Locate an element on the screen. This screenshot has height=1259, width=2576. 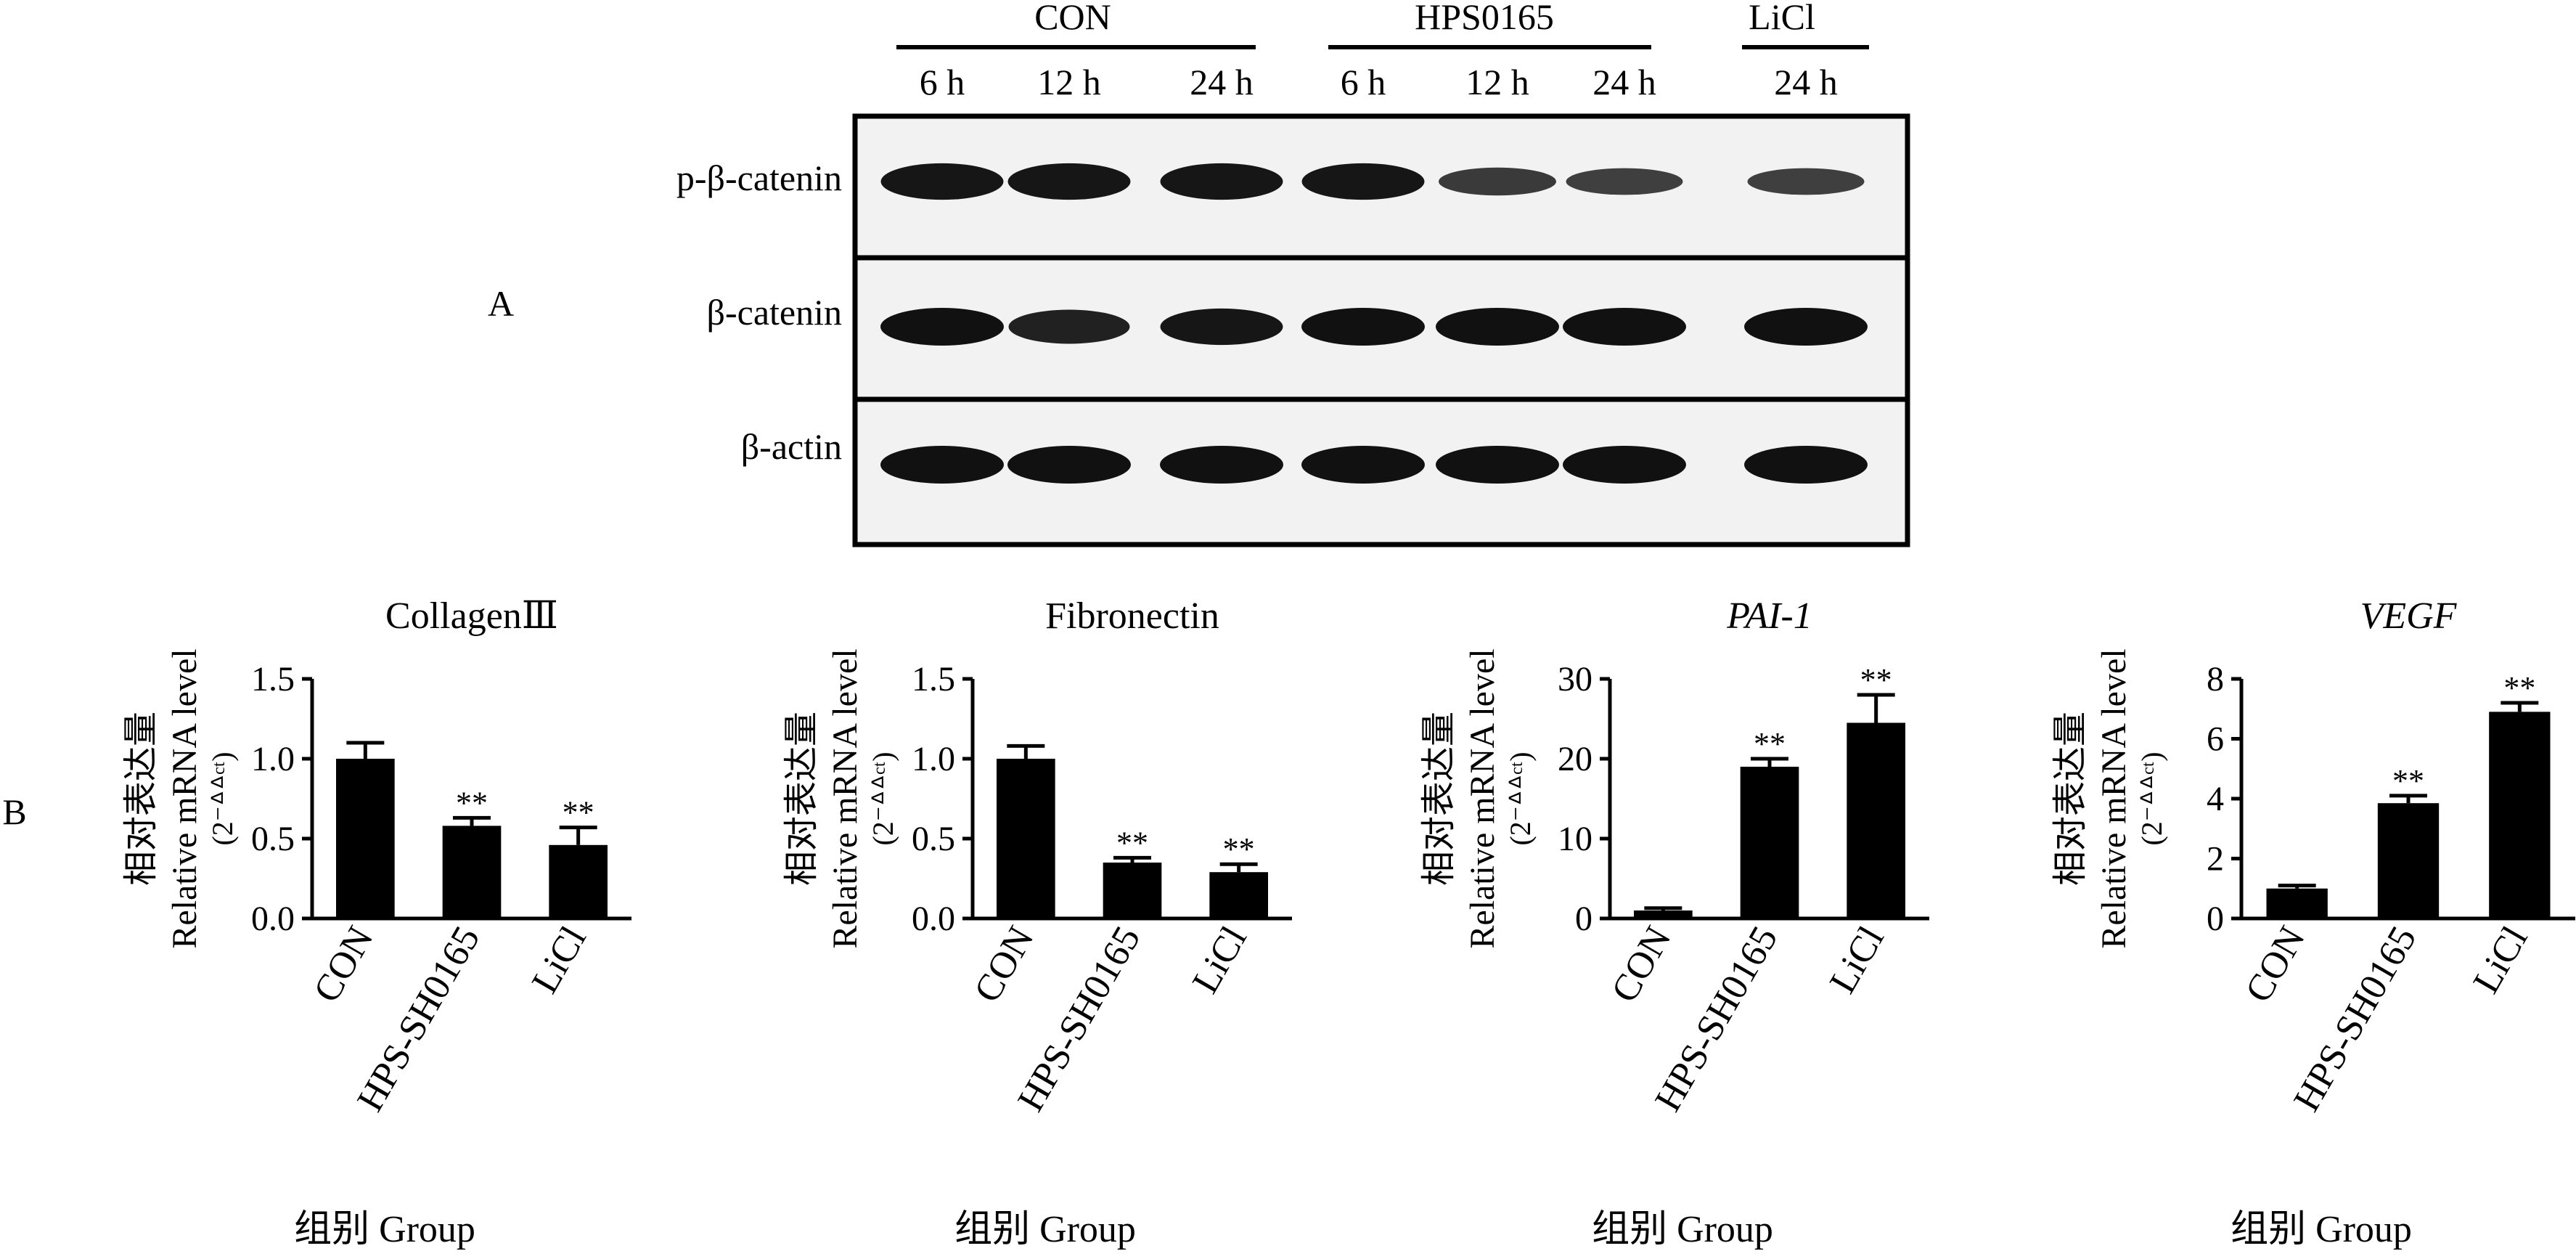
blot-group-label: CON is located at coordinates (1072, 18).